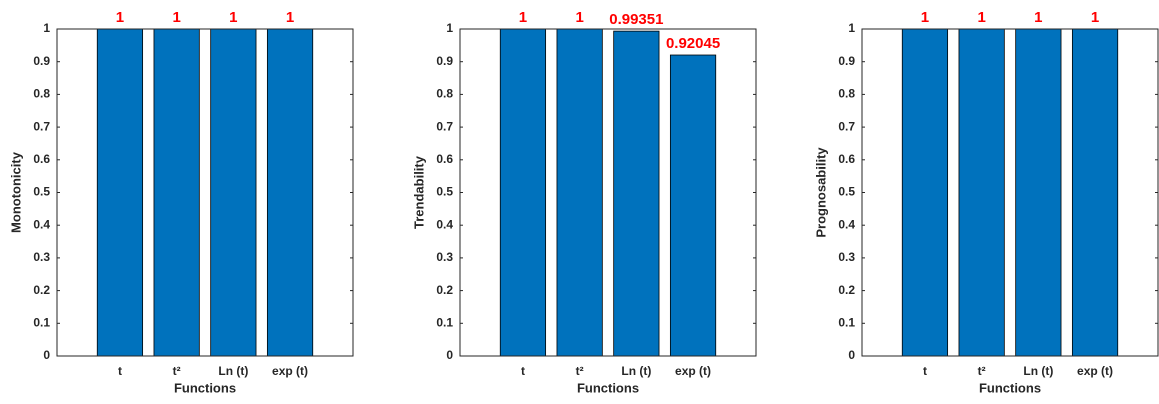 This screenshot has width=1159, height=404. What do you see at coordinates (693, 43) in the screenshot?
I see `value-label: 0.92045` at bounding box center [693, 43].